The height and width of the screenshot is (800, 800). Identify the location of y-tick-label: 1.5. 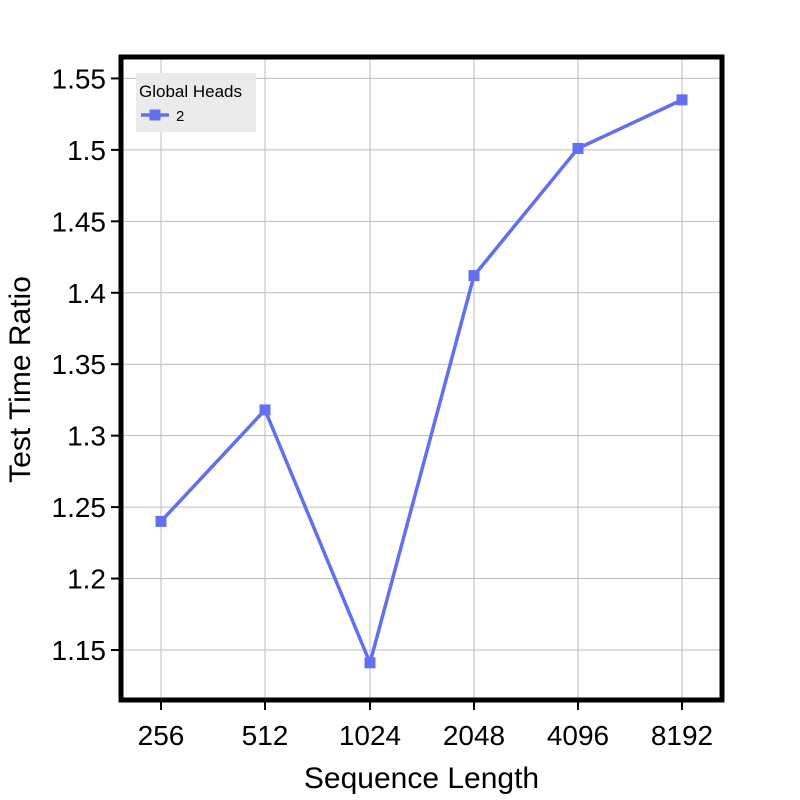
(86, 150).